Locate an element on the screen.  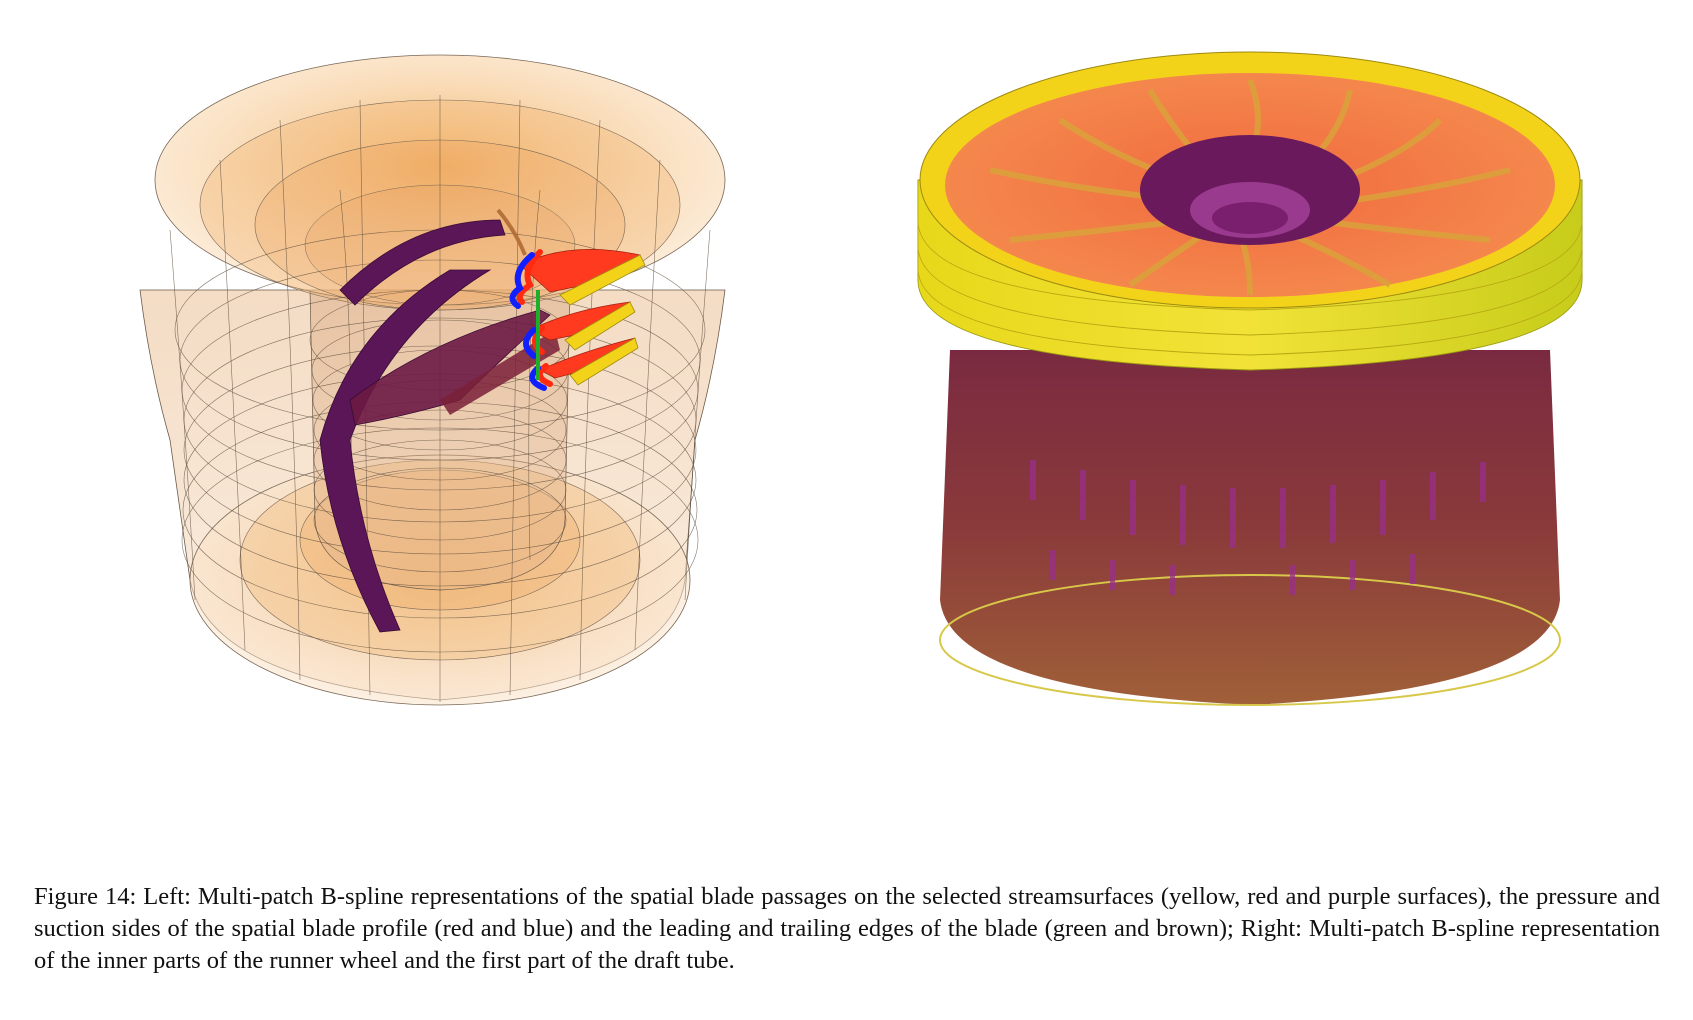
draft-tube is located at coordinates (1250, 527).